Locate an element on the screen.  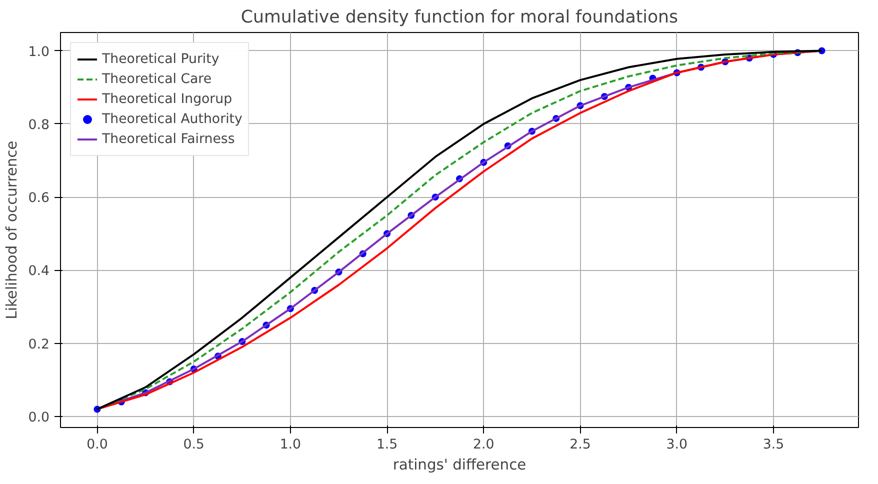
x-tick-label: 2.0 is located at coordinates (483, 445).